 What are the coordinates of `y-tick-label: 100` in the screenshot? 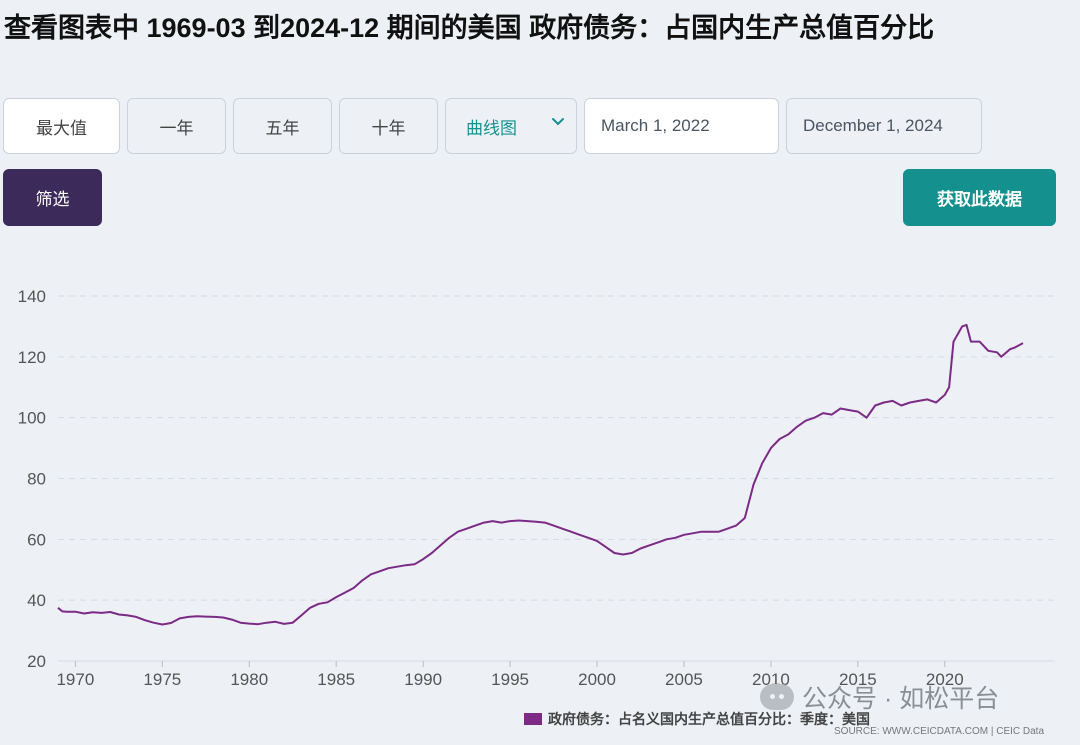 It's located at (32, 418).